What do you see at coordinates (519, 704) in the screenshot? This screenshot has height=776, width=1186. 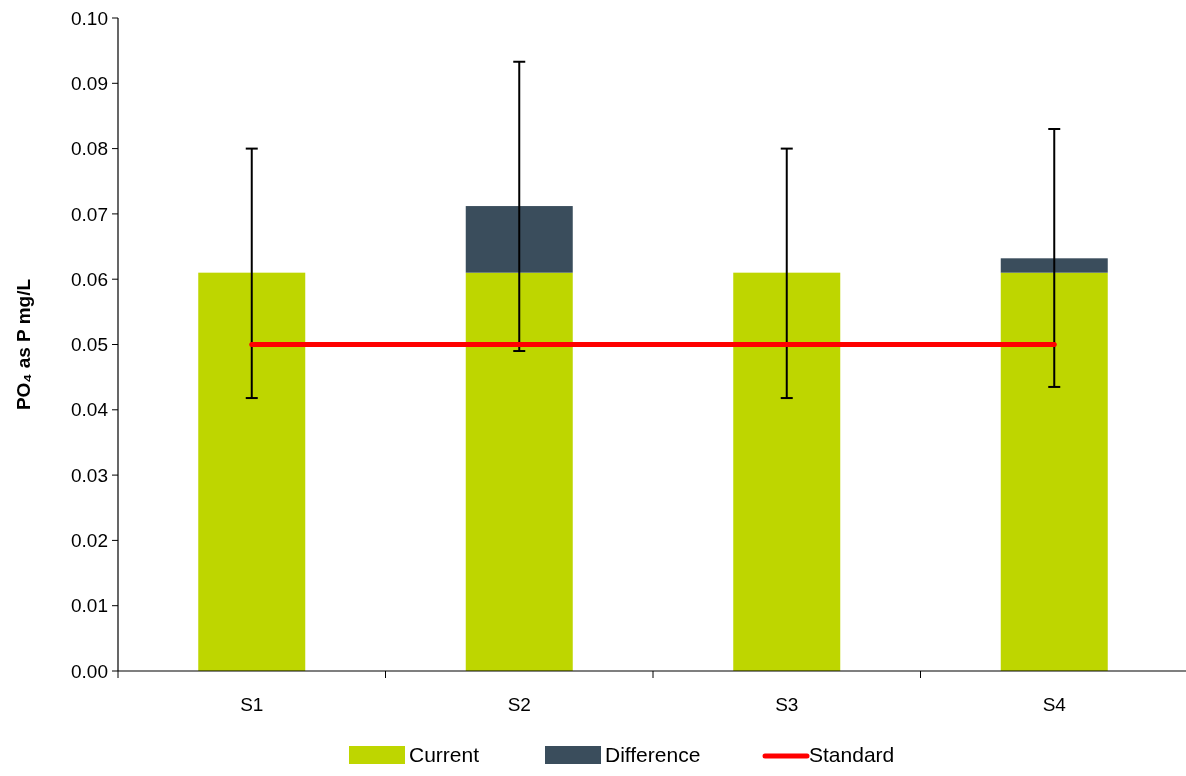 I see `x-tick-label: S2` at bounding box center [519, 704].